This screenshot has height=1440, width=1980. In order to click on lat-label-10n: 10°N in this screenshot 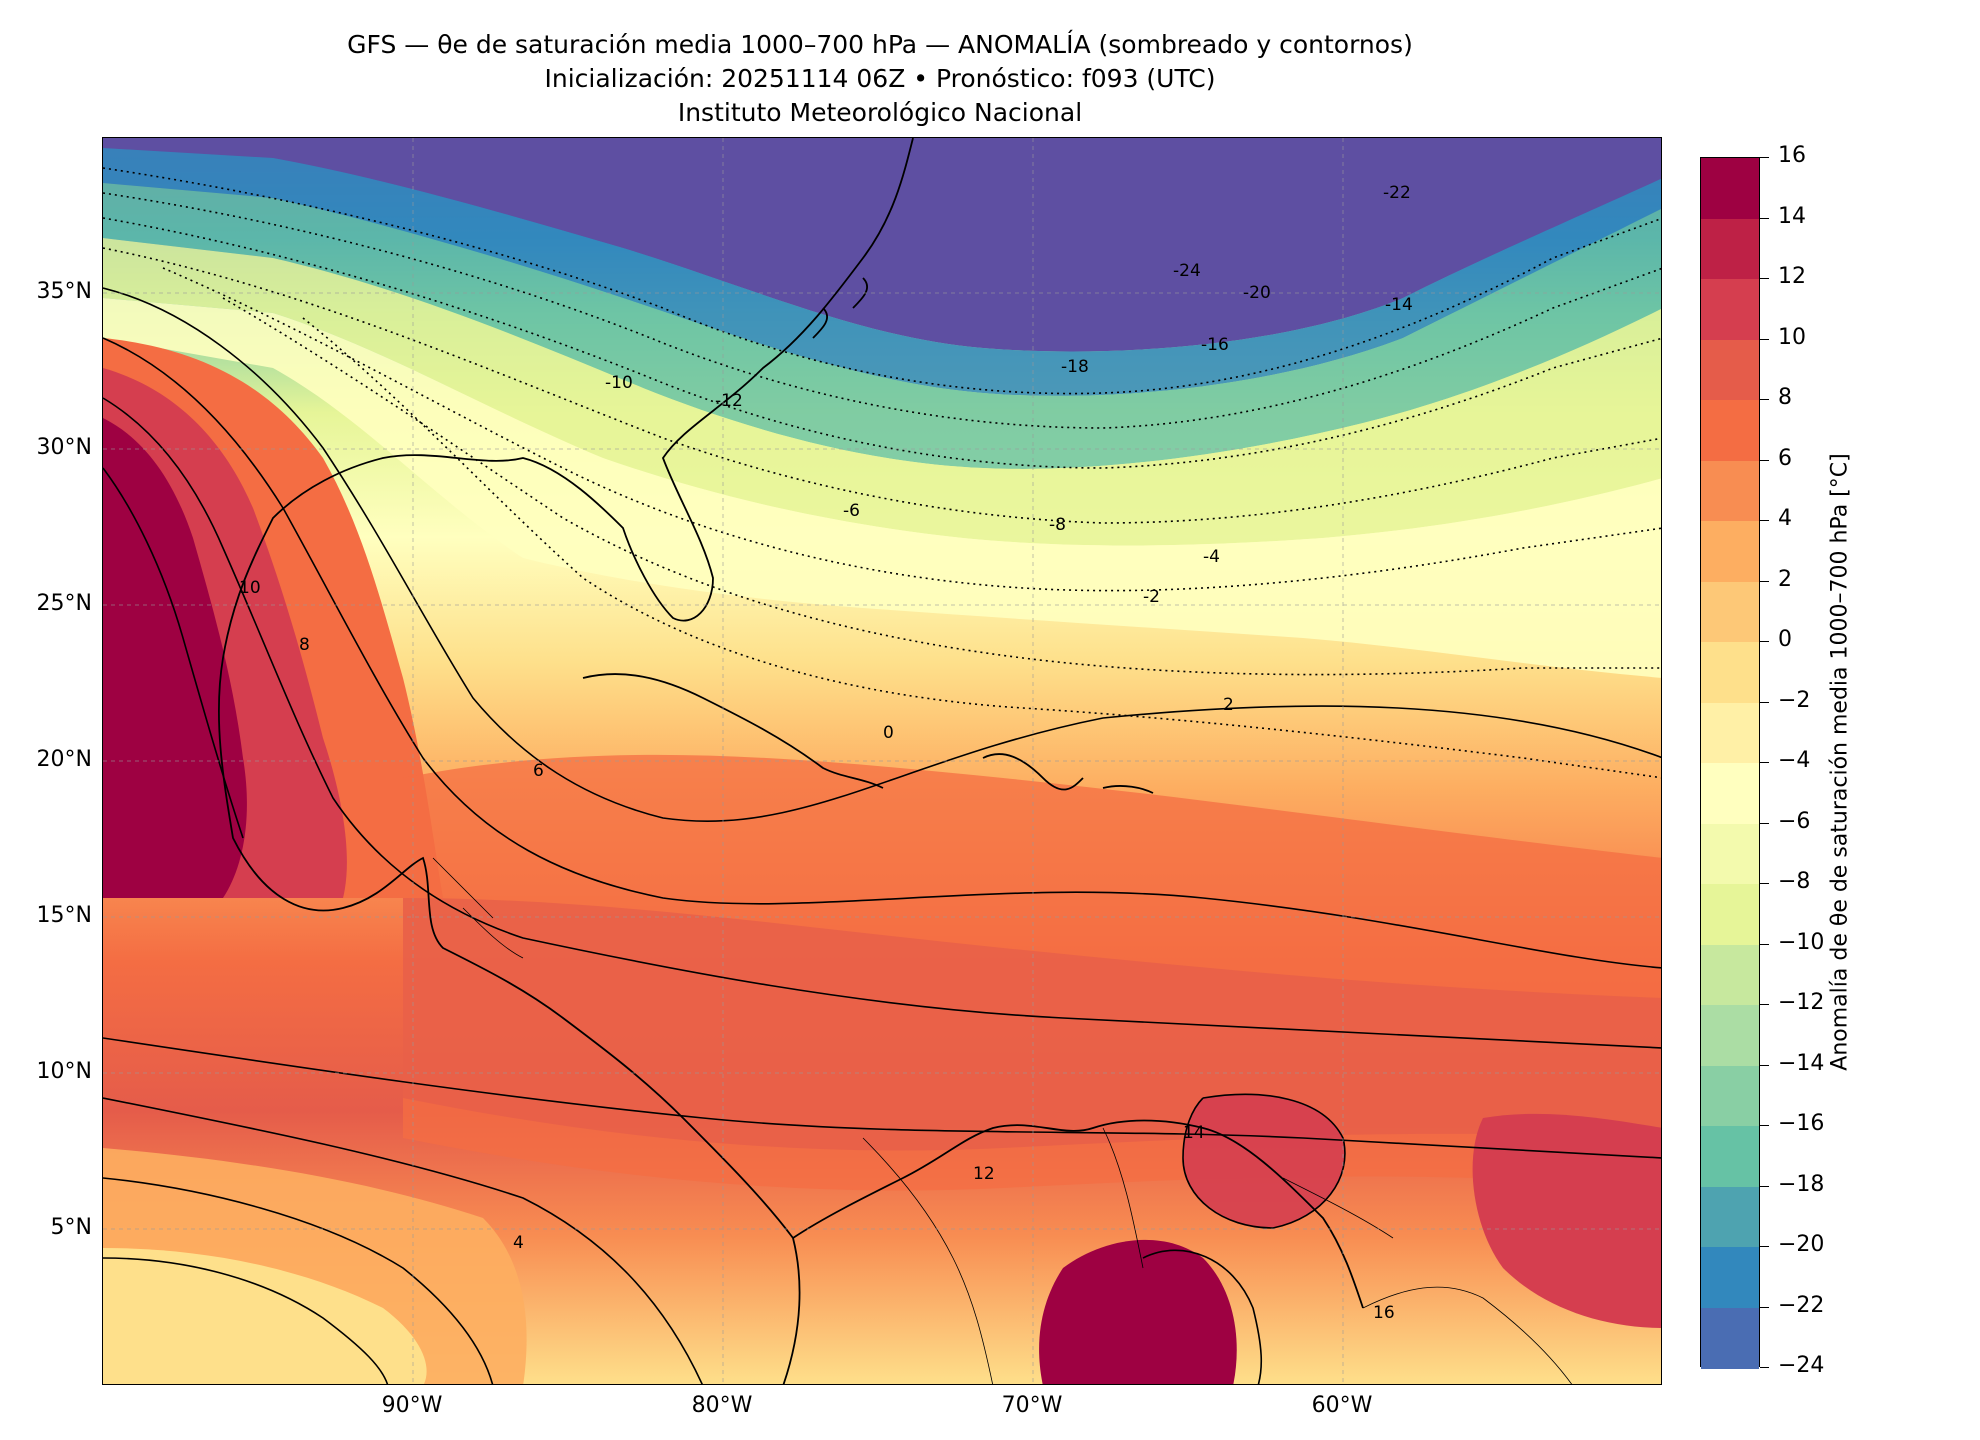, I will do `click(64, 1071)`.